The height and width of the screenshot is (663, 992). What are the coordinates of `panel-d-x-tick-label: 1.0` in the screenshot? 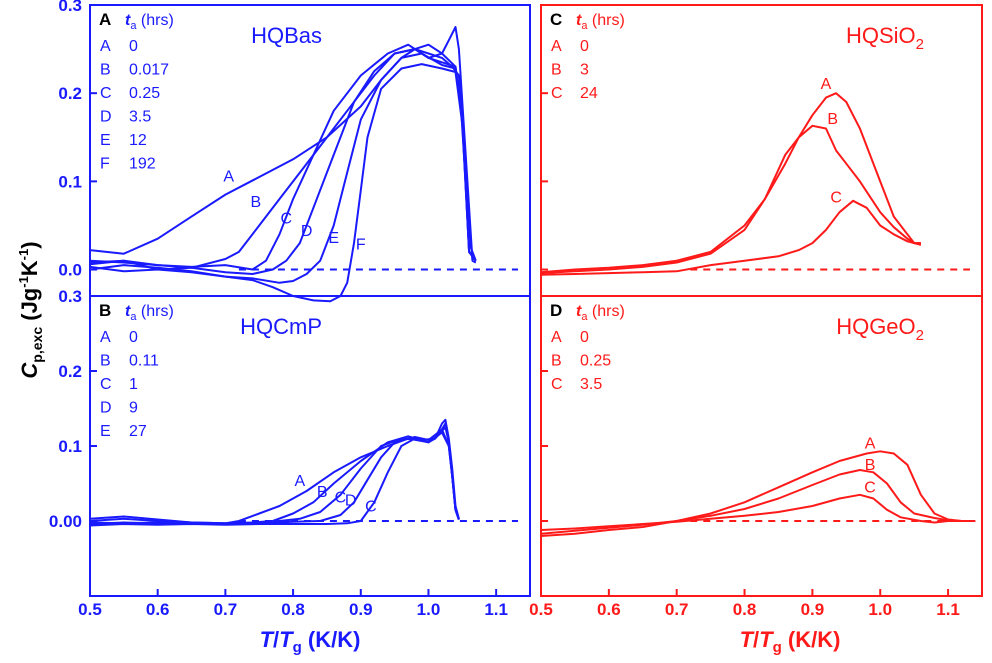 It's located at (880, 609).